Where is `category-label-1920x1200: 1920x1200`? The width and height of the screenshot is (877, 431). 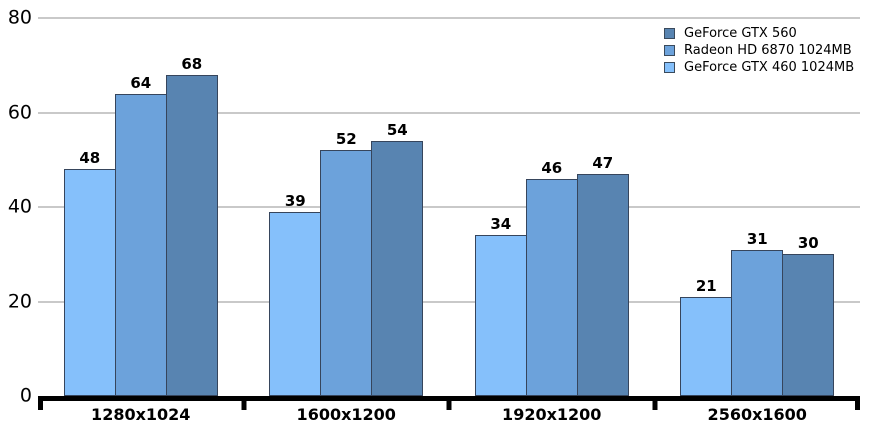 category-label-1920x1200: 1920x1200 is located at coordinates (552, 414).